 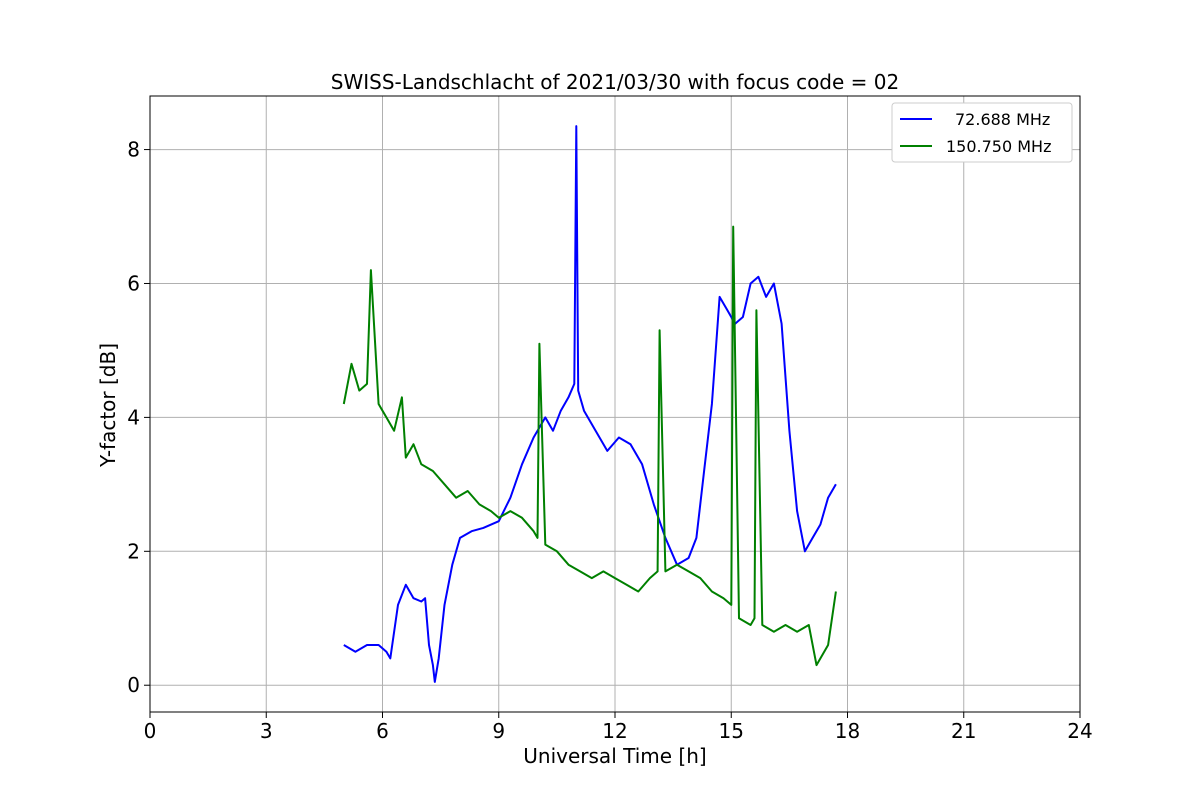 What do you see at coordinates (382, 731) in the screenshot?
I see `x-tick-label: 6` at bounding box center [382, 731].